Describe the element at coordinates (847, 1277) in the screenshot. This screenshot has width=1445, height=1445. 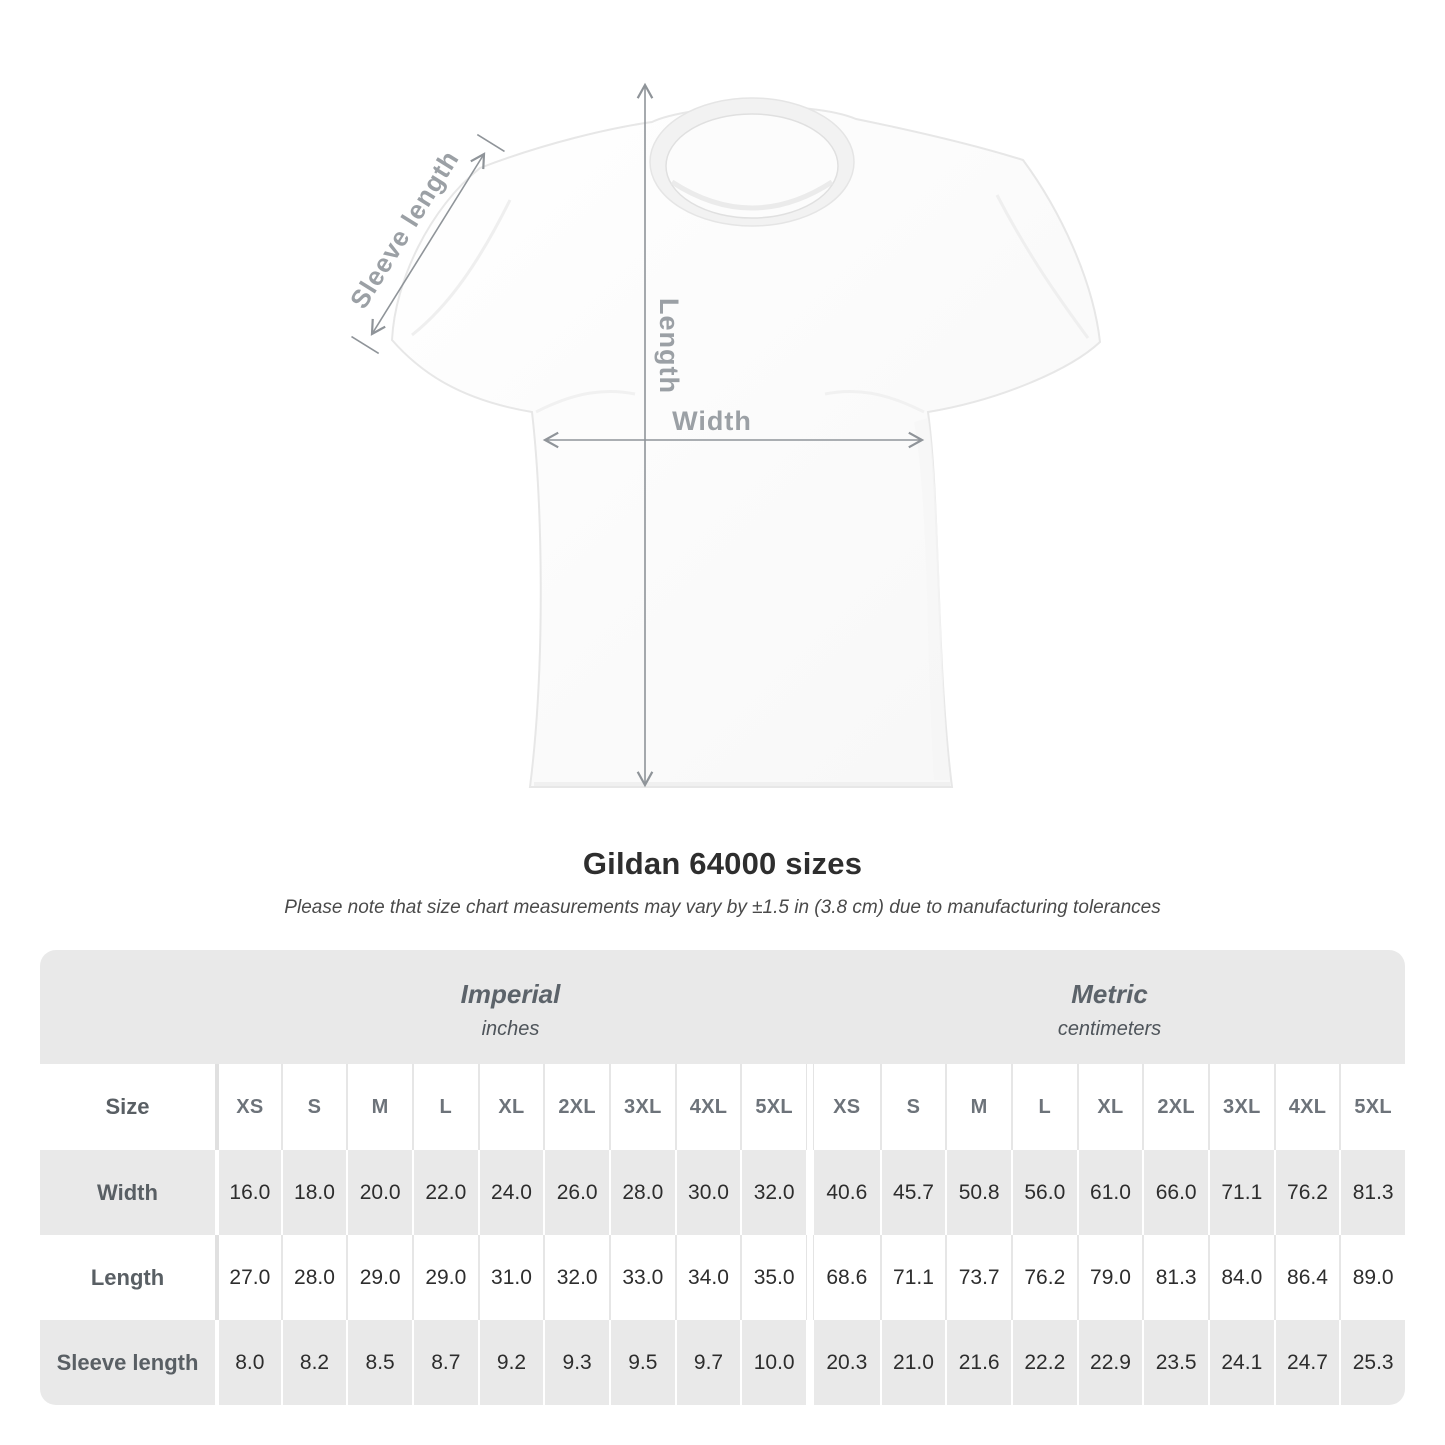
I see `table-cell: 68.6` at that location.